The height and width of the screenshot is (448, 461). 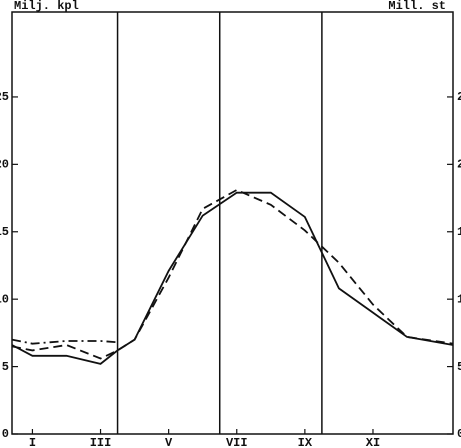 I want to click on x-tick-label: I, so click(x=32, y=442).